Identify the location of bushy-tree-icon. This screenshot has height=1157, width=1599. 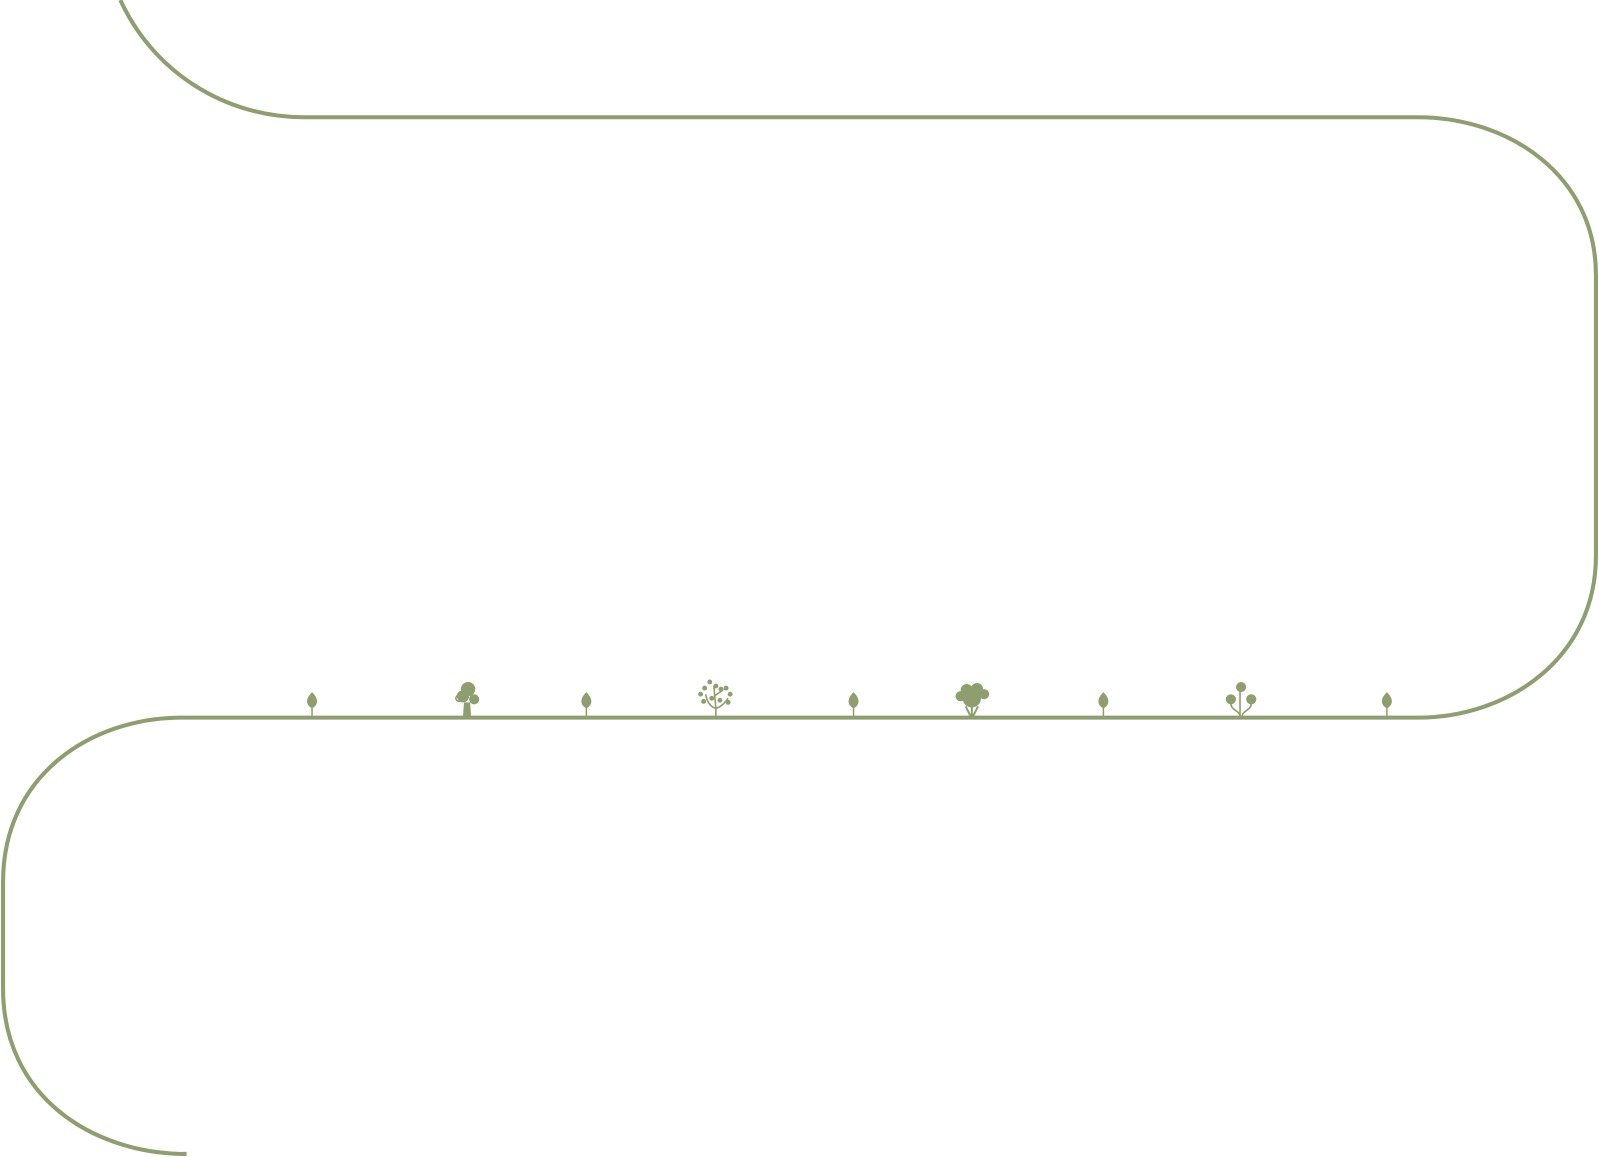
(972, 700).